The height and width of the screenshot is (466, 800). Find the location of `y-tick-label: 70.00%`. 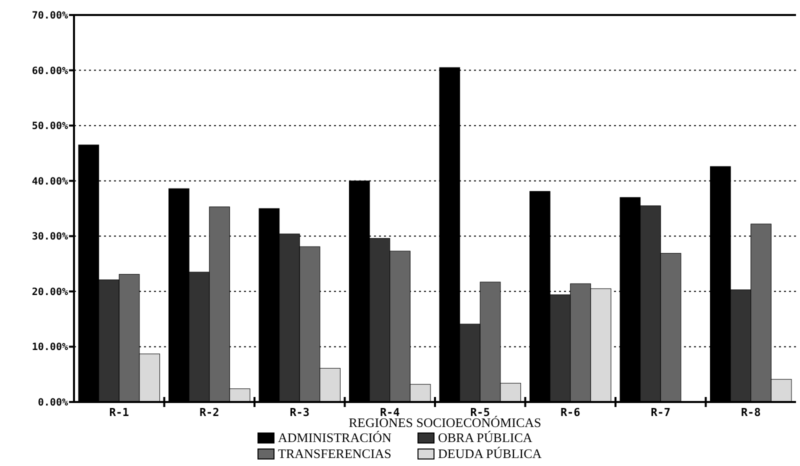

y-tick-label: 70.00% is located at coordinates (50, 16).